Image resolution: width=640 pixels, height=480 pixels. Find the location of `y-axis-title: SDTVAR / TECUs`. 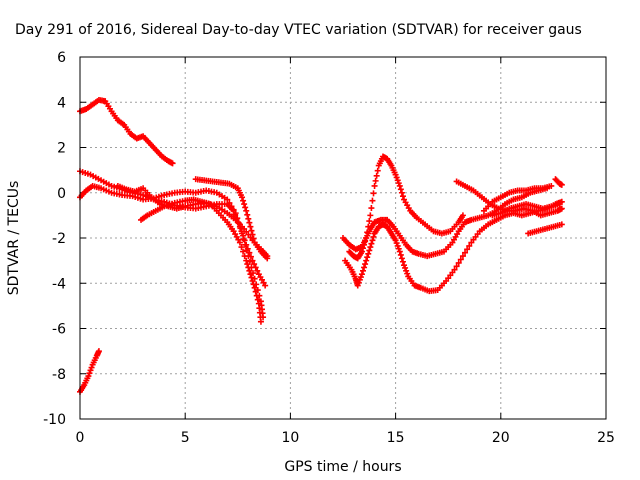

y-axis-title: SDTVAR / TECUs is located at coordinates (14, 238).